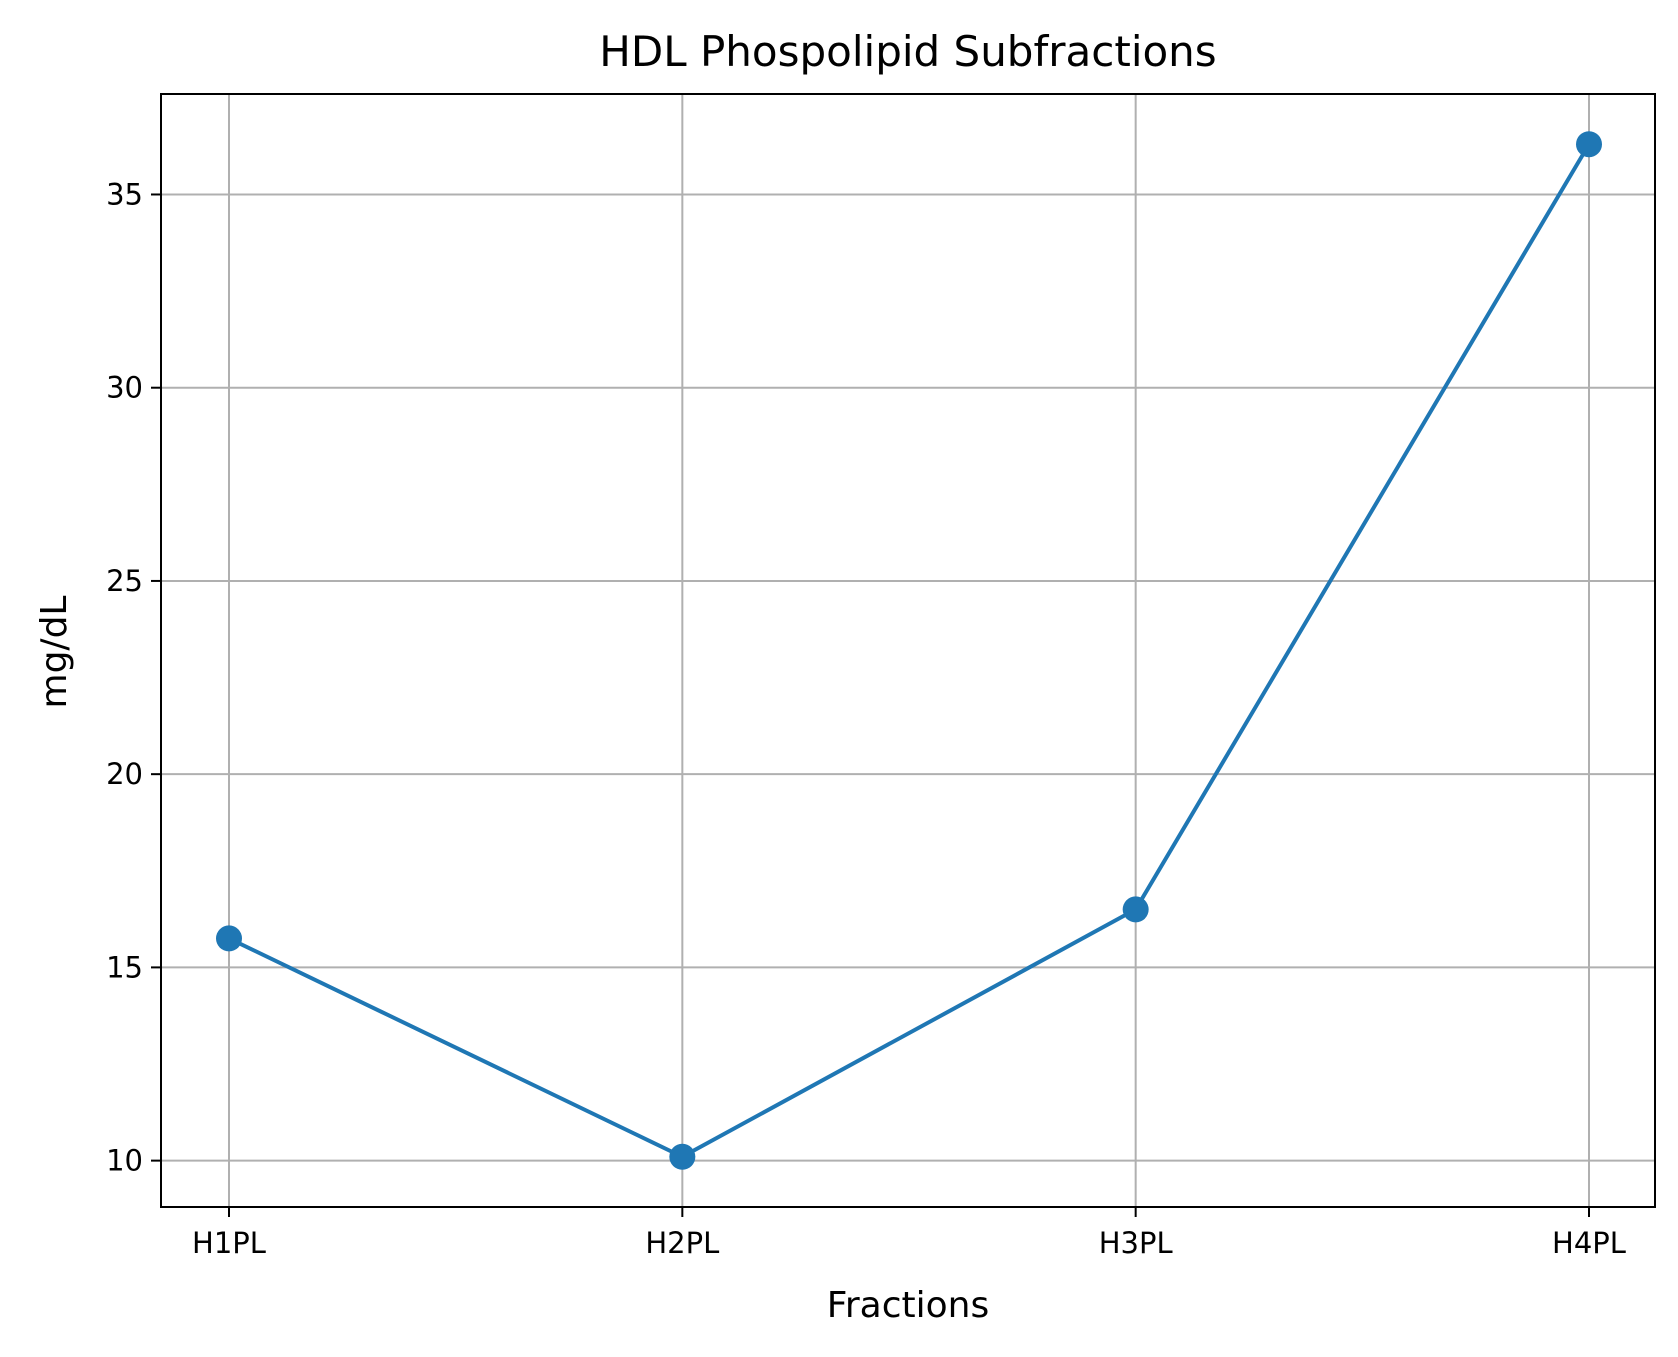 The image size is (1678, 1357). I want to click on y-tick-label: 20, so click(124, 774).